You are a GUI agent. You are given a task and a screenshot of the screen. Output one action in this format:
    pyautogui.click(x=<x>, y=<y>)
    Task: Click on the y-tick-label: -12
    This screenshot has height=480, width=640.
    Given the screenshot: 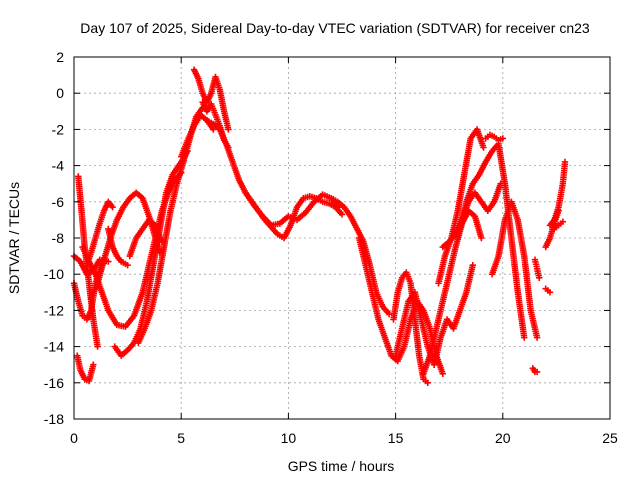 What is the action you would take?
    pyautogui.click(x=54, y=310)
    